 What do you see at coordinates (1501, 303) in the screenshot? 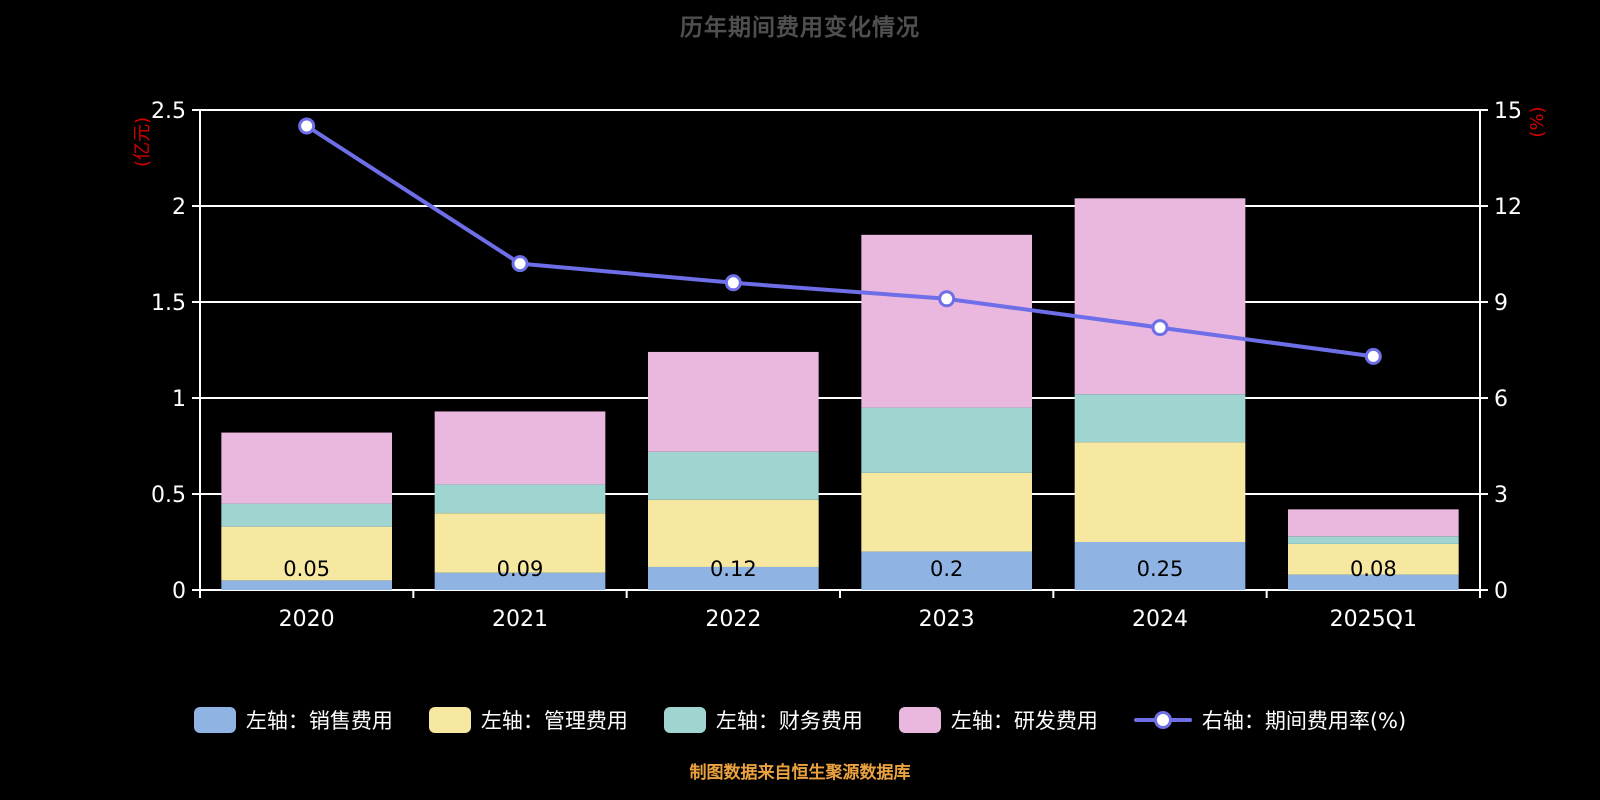
I see `right-axis-tick-label: 9` at bounding box center [1501, 303].